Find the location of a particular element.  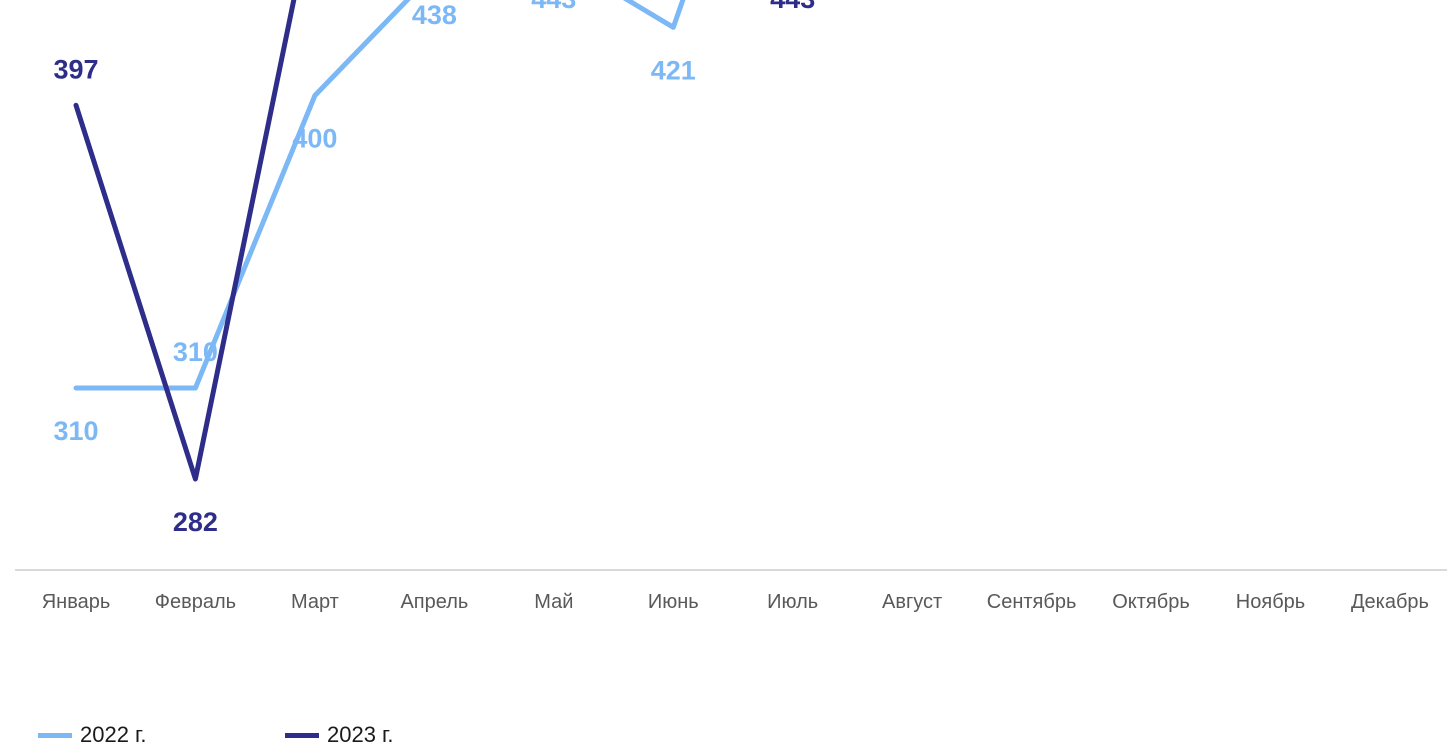

x-tick-label: Ноябрь is located at coordinates (1270, 602).